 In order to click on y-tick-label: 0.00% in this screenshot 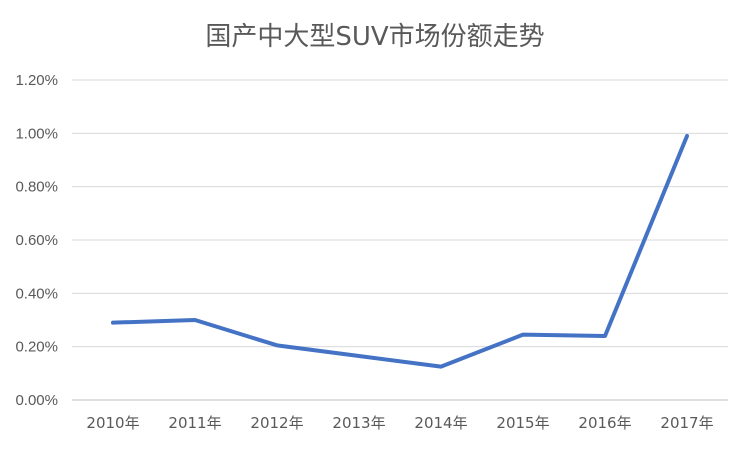, I will do `click(36, 400)`.